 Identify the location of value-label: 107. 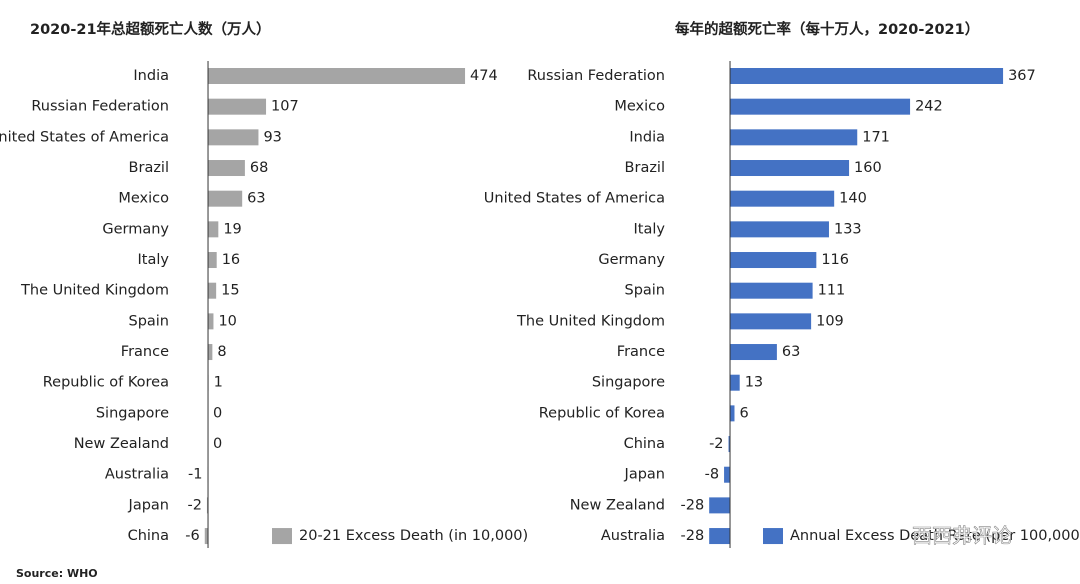
(285, 107).